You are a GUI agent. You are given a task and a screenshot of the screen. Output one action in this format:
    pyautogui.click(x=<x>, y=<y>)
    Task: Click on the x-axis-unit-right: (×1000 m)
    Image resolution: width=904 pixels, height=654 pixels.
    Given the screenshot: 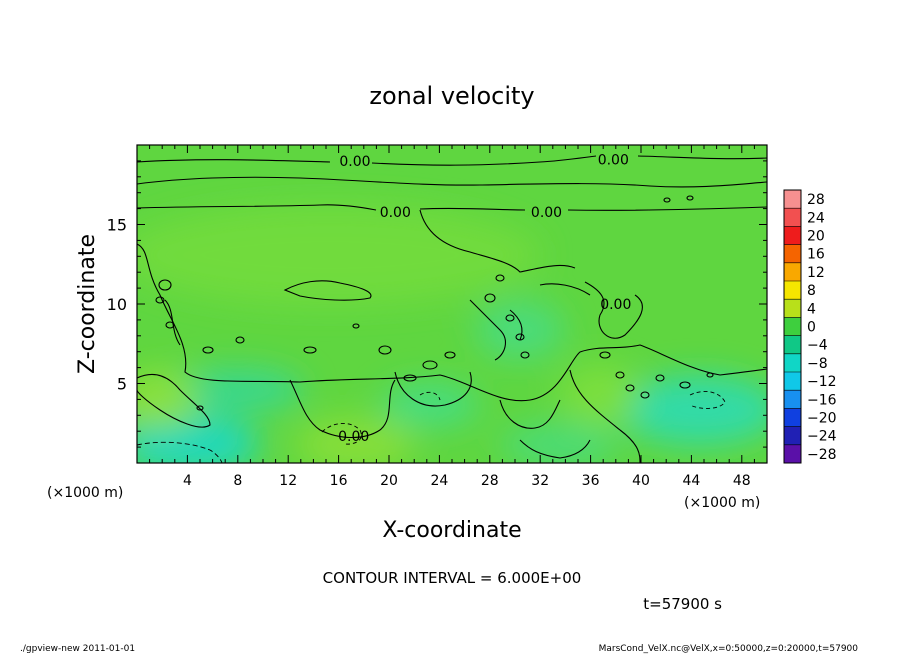 What is the action you would take?
    pyautogui.click(x=722, y=503)
    